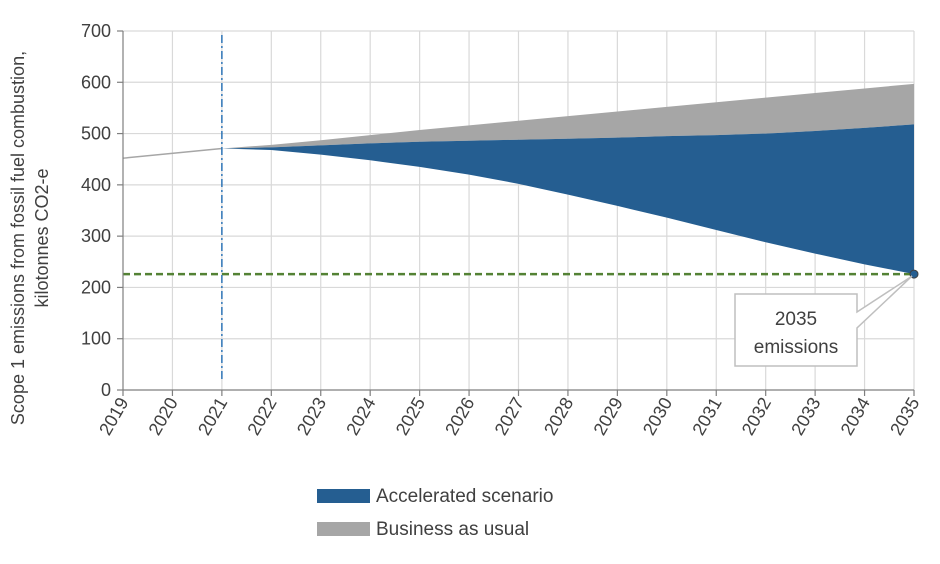 Image resolution: width=940 pixels, height=564 pixels. What do you see at coordinates (96, 339) in the screenshot?
I see `y-tick-label-100: 100` at bounding box center [96, 339].